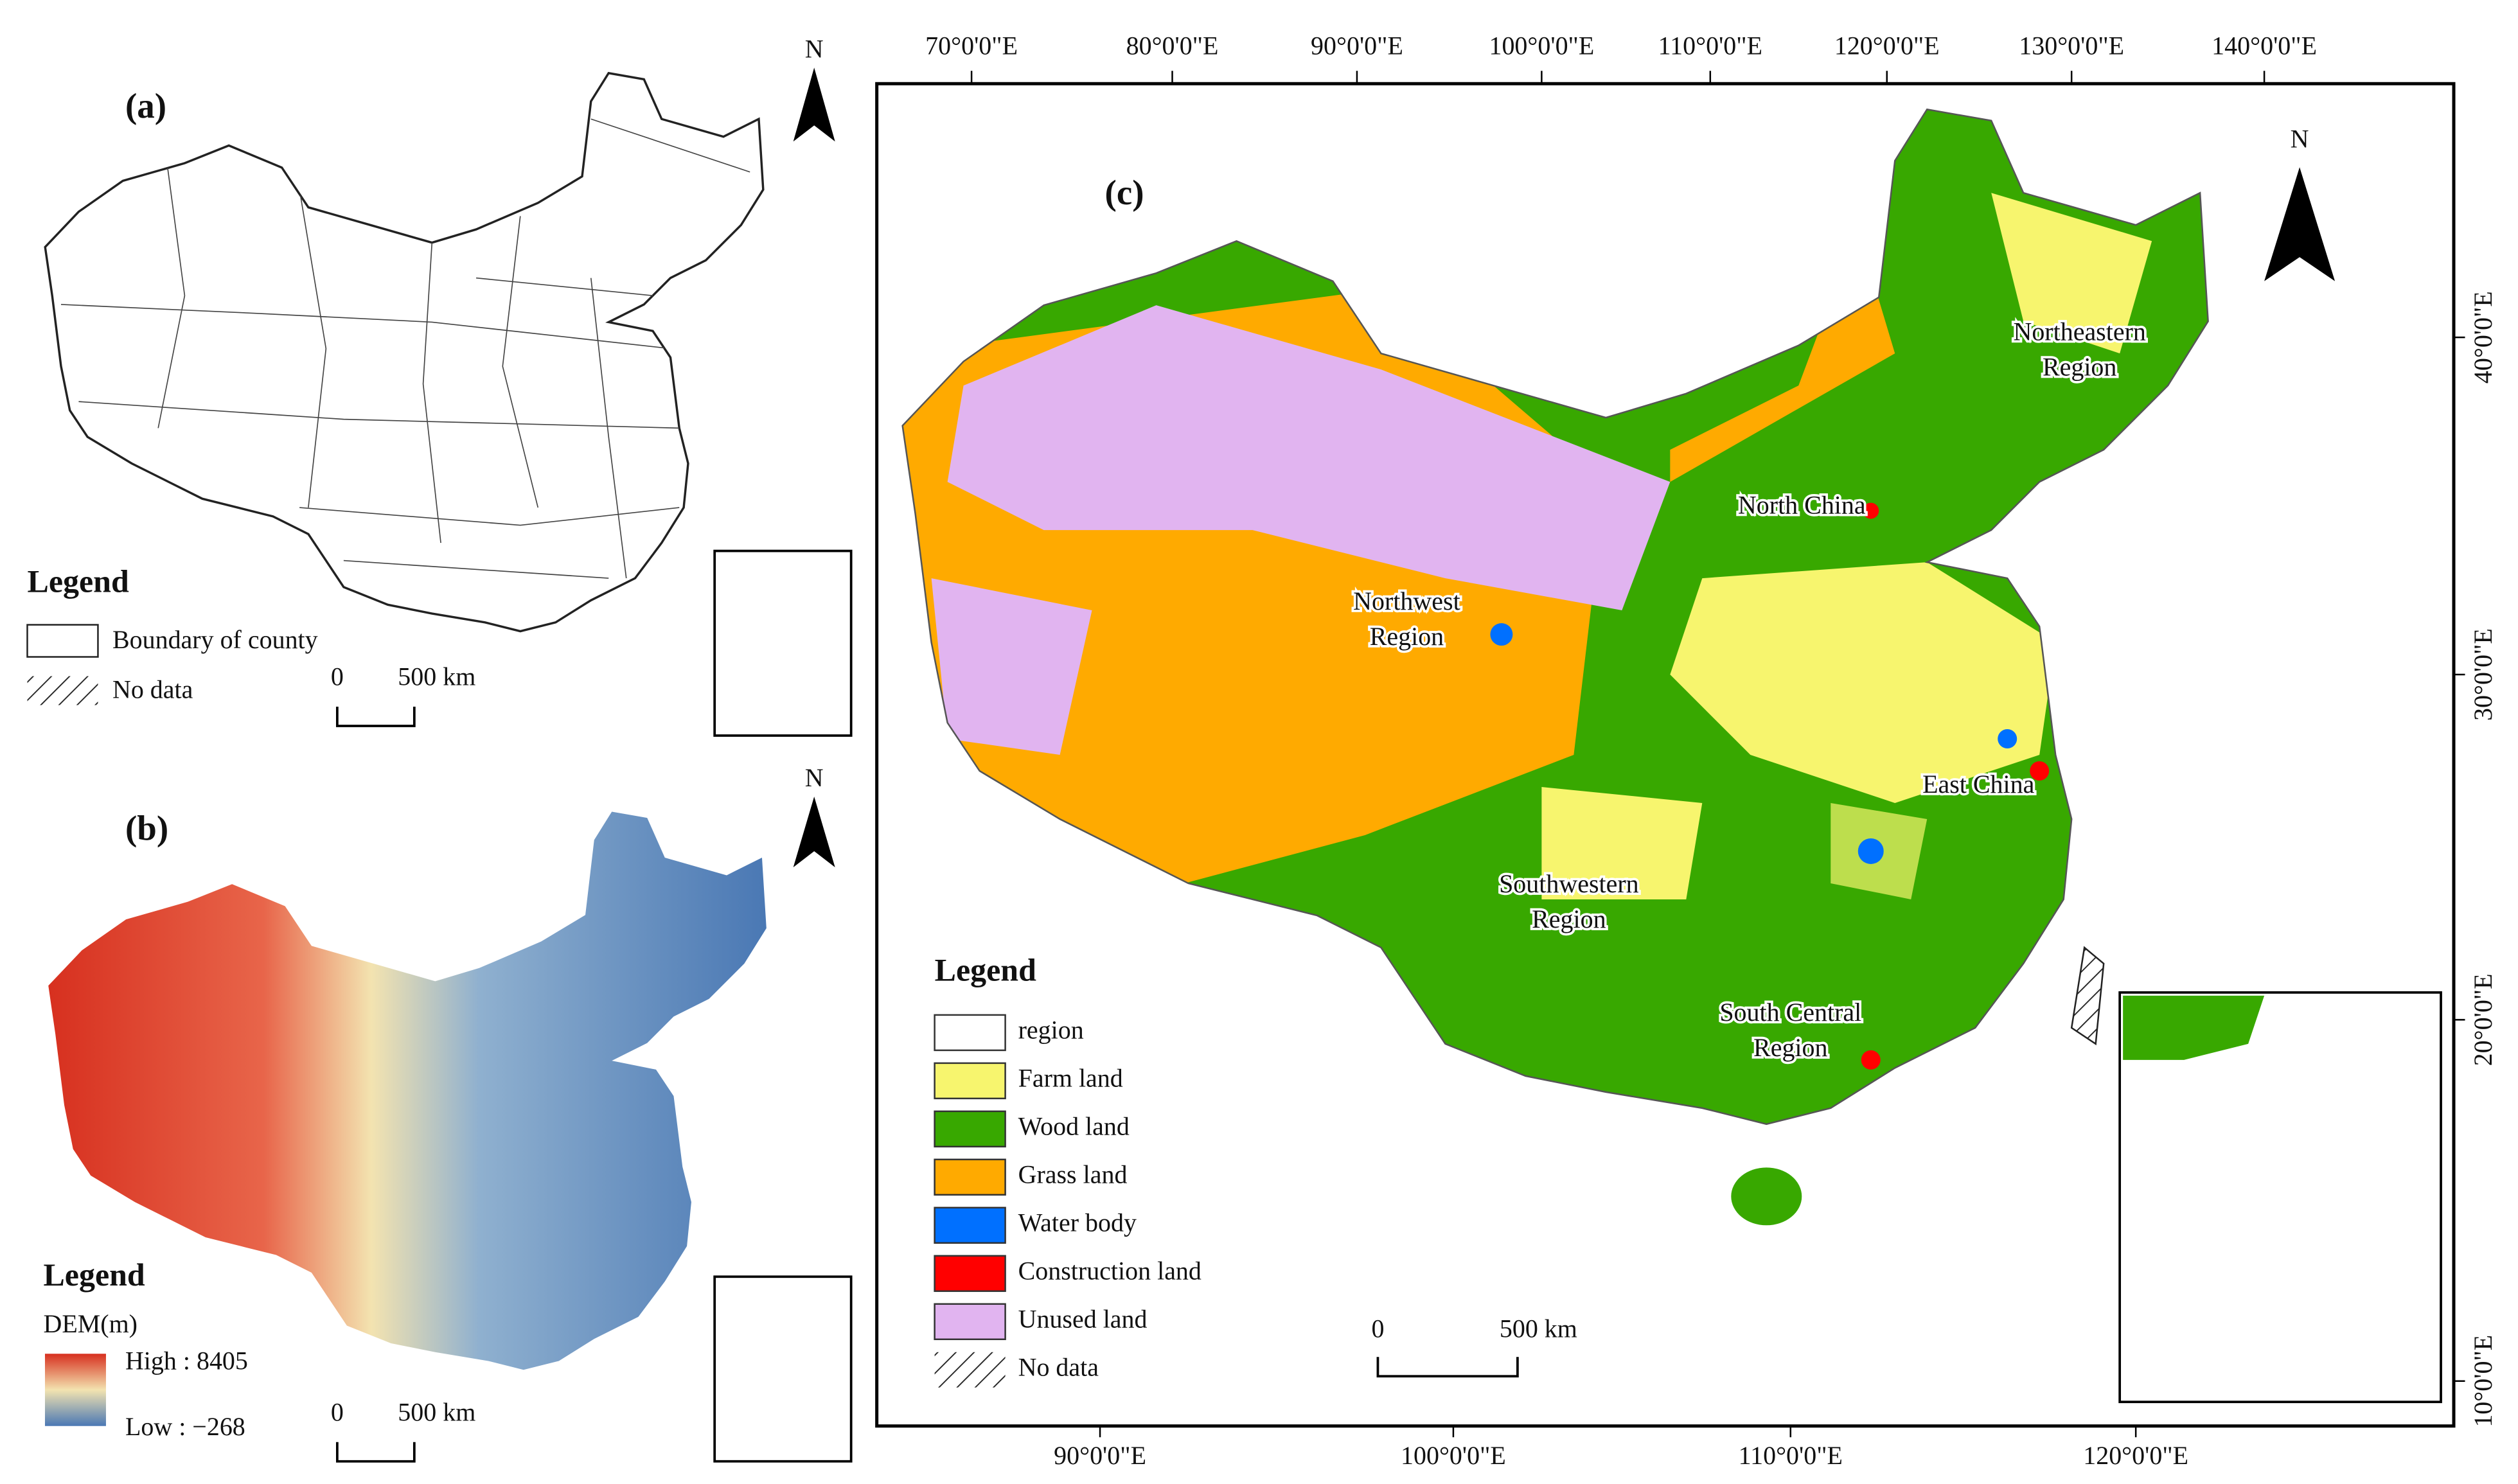  I want to click on legend-label: Farm land, so click(1070, 1078).